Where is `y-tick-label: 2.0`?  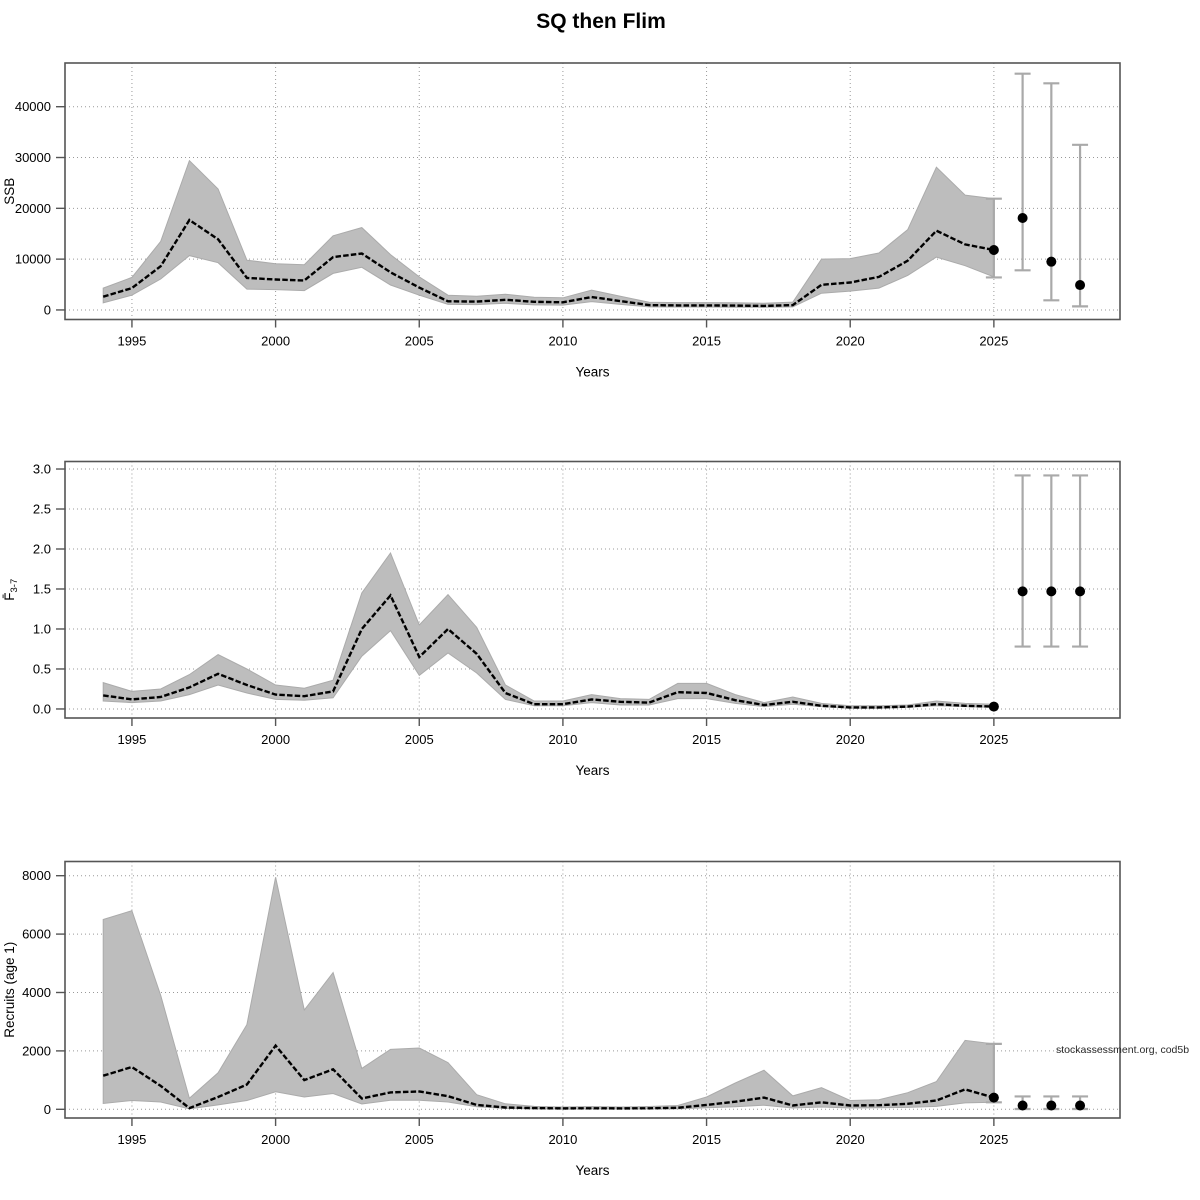 y-tick-label: 2.0 is located at coordinates (42, 548).